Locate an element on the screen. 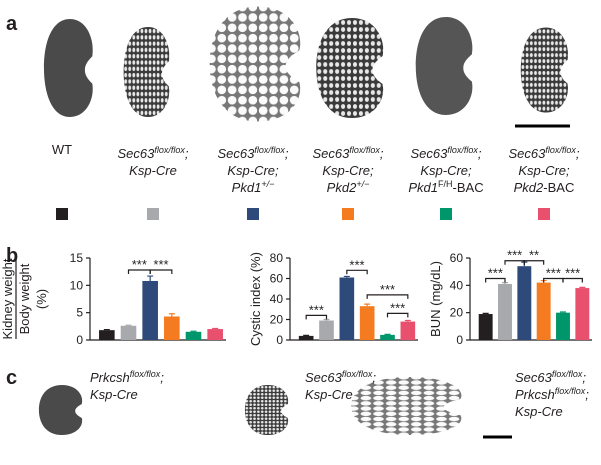  genotype-label: Pkd2+/− is located at coordinates (348, 187).